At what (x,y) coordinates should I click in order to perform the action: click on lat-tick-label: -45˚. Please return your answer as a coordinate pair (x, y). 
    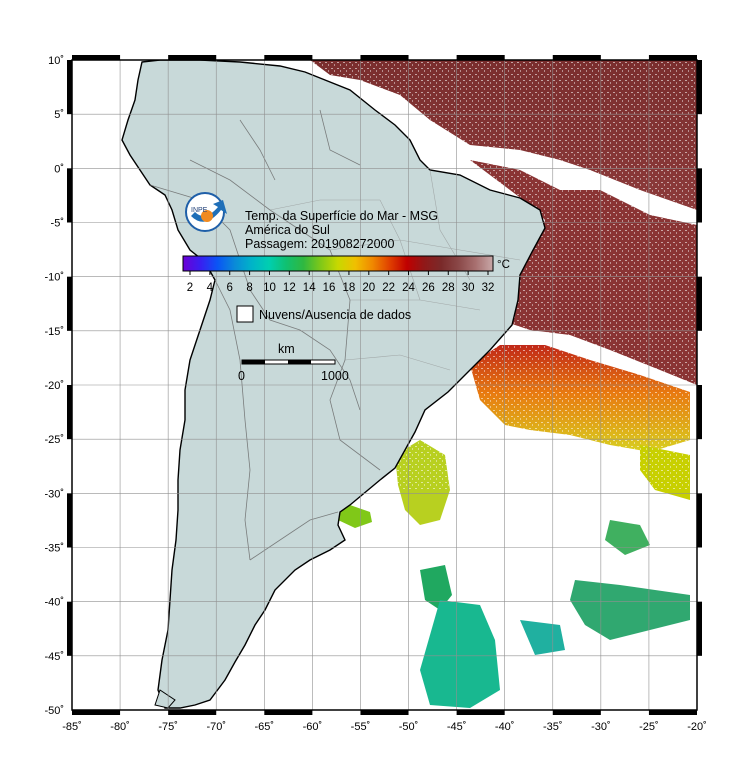
    Looking at the image, I should click on (54, 657).